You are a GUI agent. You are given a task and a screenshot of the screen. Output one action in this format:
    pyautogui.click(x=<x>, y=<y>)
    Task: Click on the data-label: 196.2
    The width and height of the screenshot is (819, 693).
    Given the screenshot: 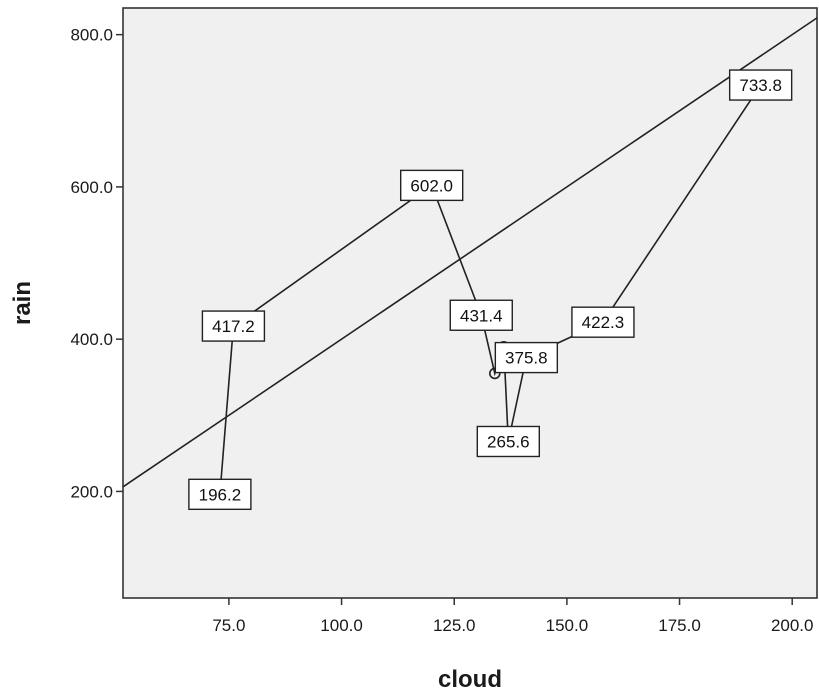 What is the action you would take?
    pyautogui.click(x=220, y=494)
    